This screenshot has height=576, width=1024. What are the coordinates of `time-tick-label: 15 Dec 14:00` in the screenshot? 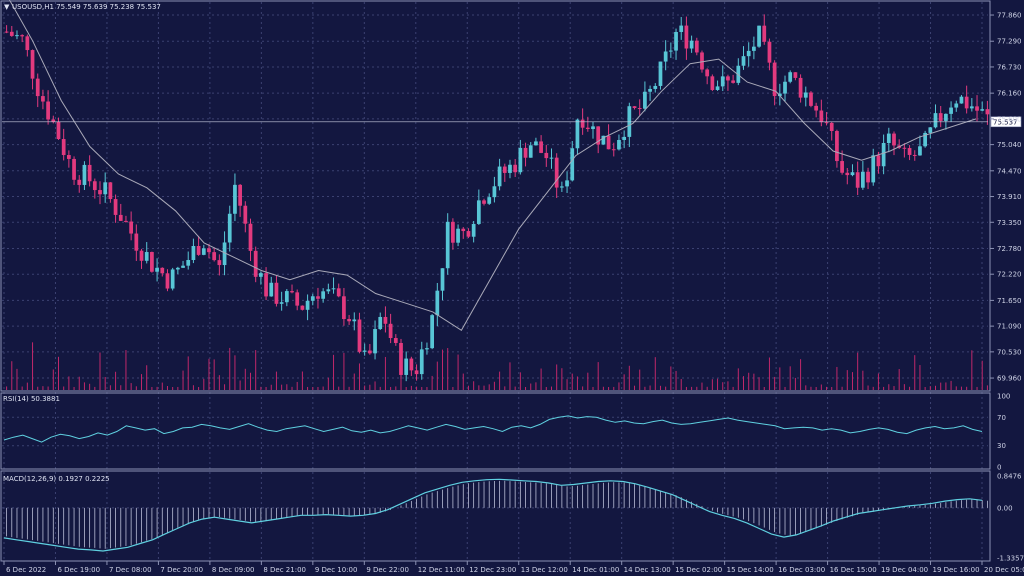 It's located at (750, 570).